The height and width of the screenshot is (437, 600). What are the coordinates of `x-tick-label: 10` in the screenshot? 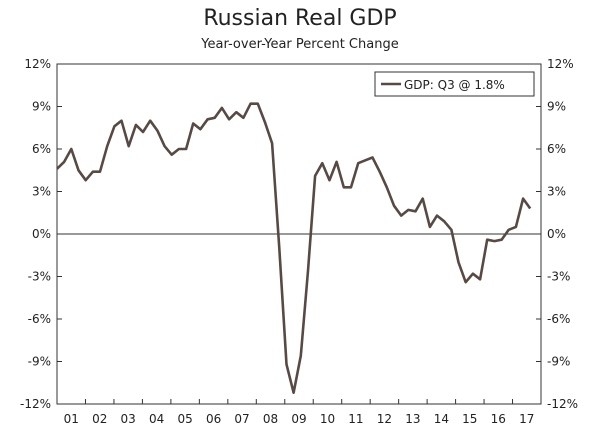 It's located at (327, 419).